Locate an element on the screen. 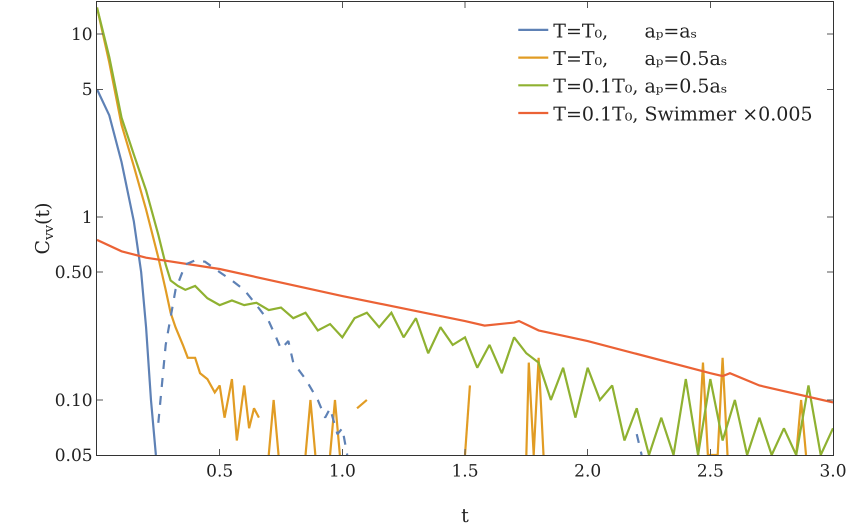  x-tick-label: 1.5 is located at coordinates (465, 471).